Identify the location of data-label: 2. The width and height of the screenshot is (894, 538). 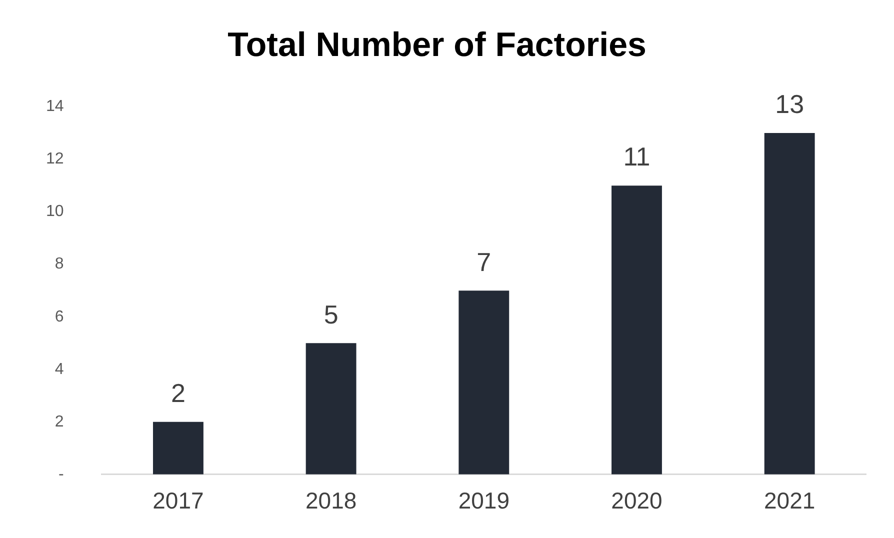
(178, 393).